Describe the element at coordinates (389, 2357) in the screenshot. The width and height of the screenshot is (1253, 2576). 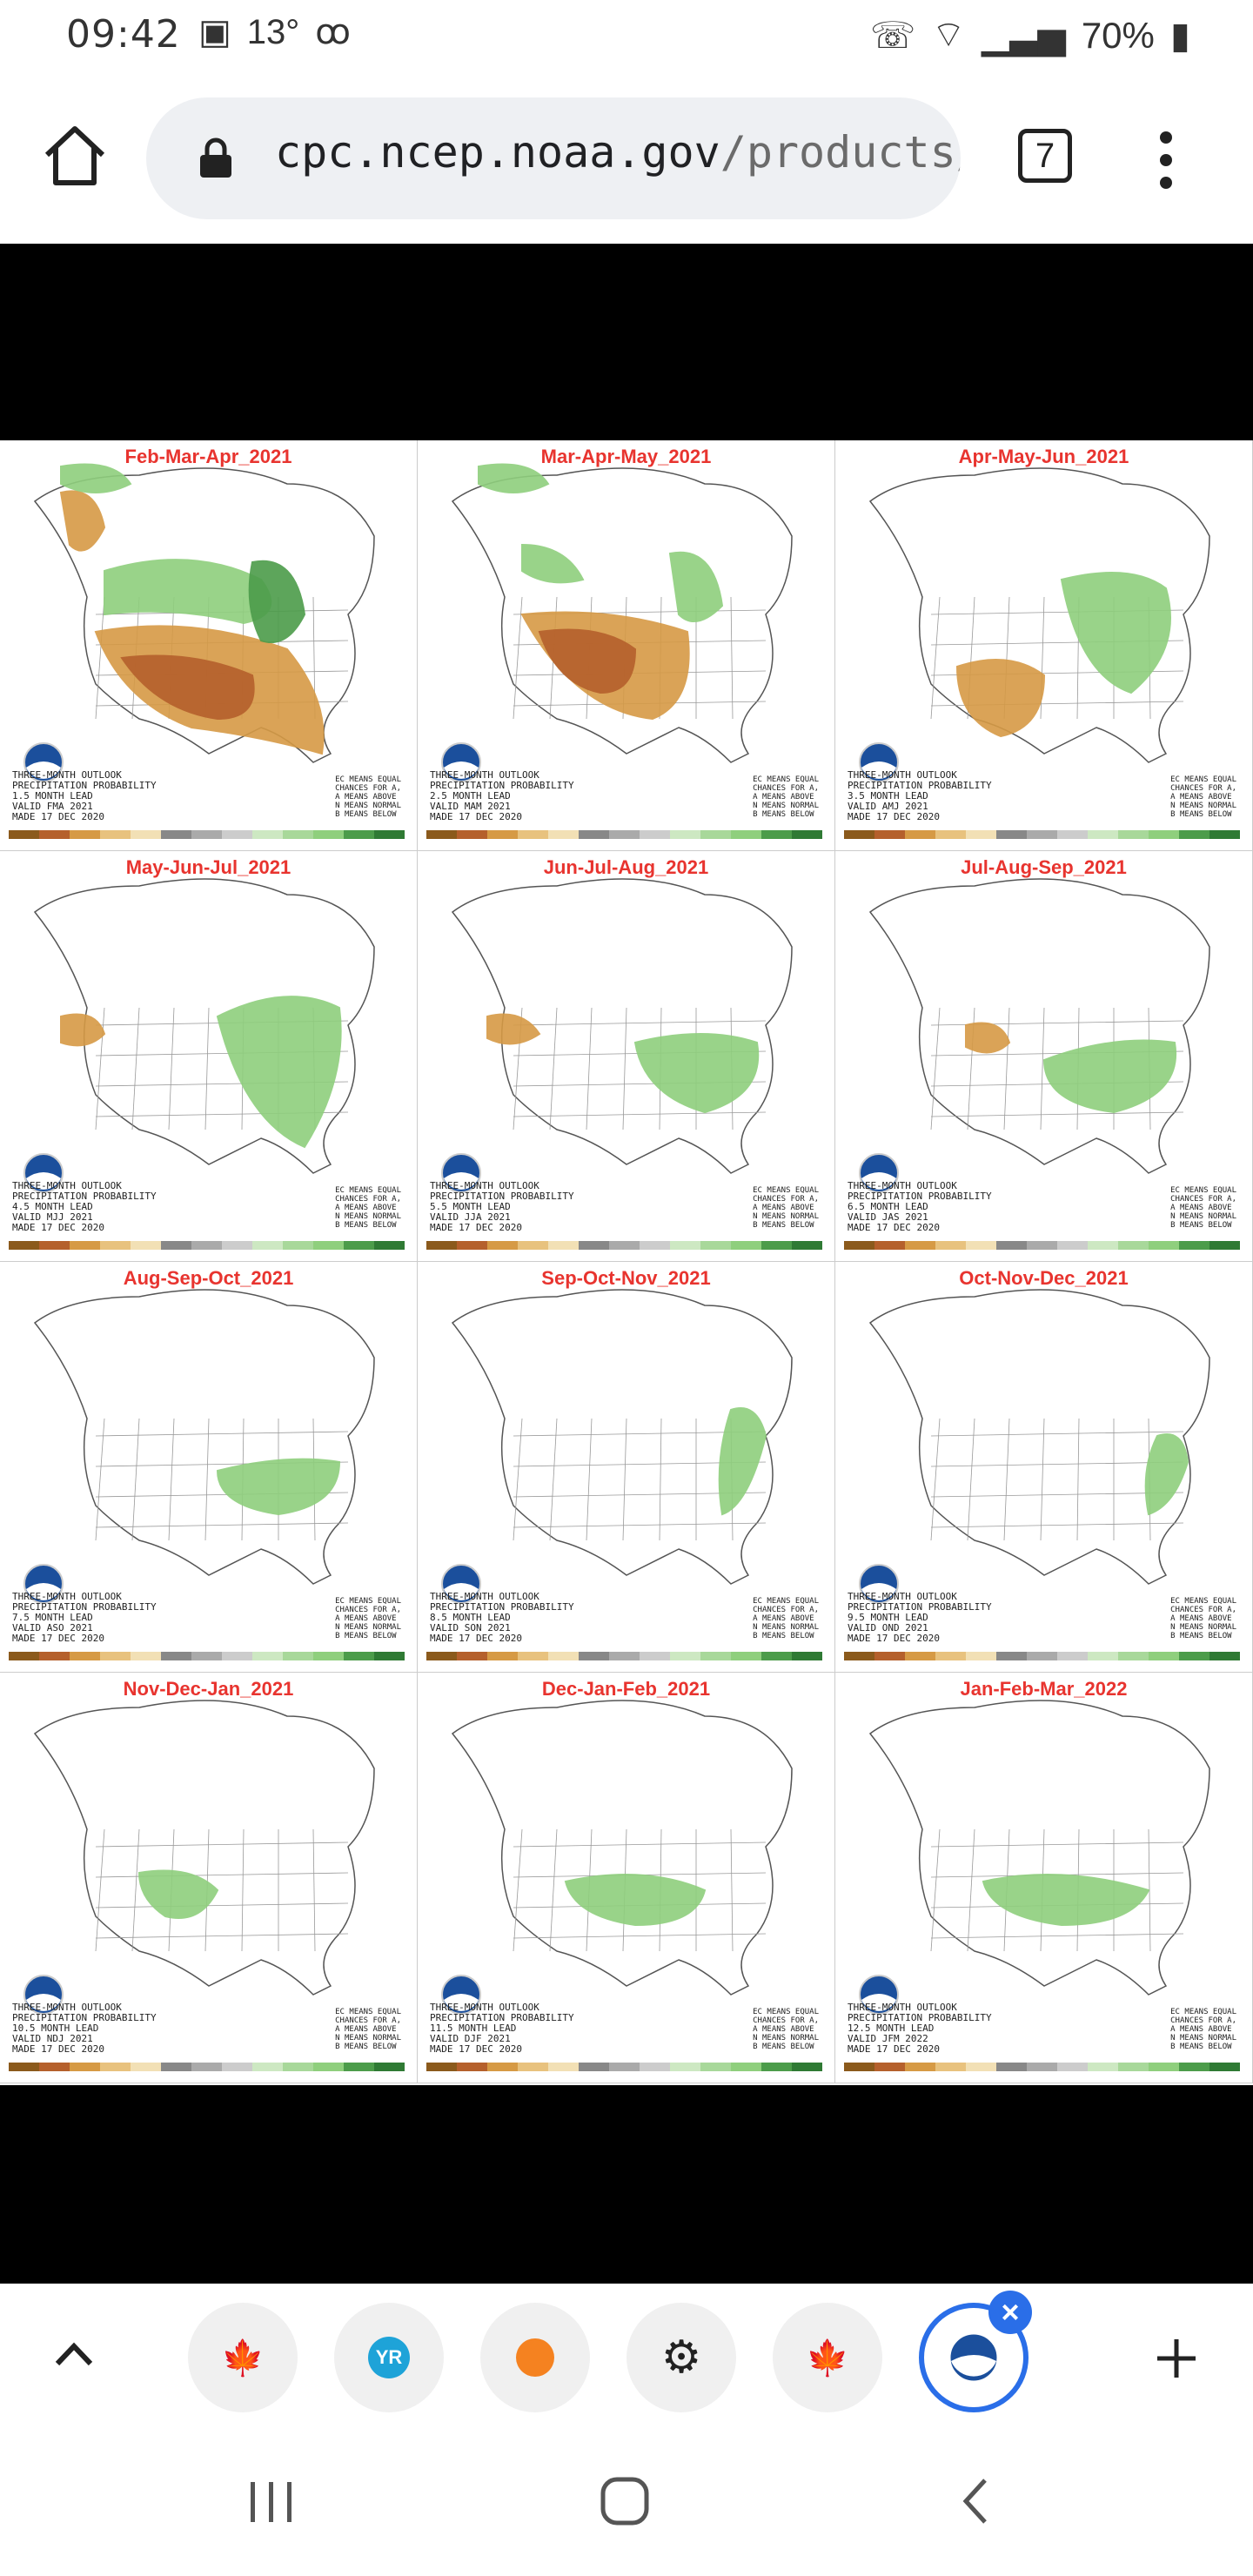
I see `tab-yr-weather: YR` at that location.